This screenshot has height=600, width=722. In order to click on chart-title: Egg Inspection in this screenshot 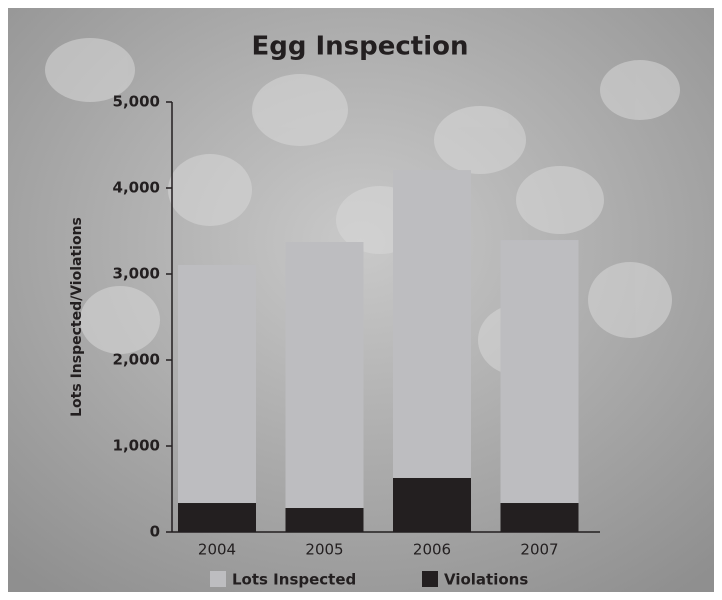, I will do `click(359, 47)`.